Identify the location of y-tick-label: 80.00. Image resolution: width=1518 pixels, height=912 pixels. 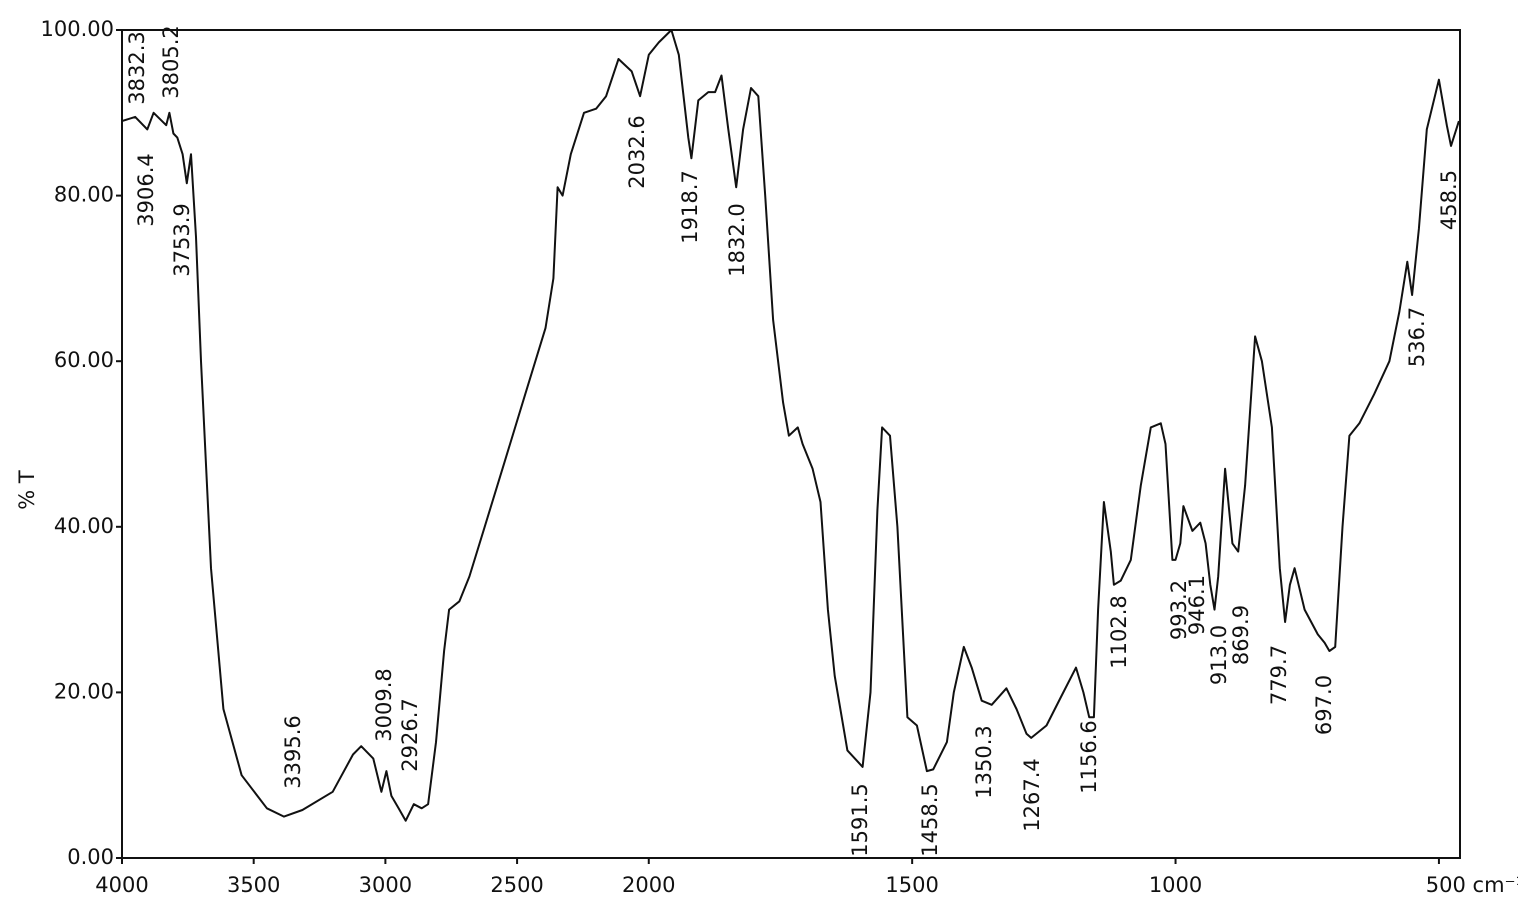
(84, 195).